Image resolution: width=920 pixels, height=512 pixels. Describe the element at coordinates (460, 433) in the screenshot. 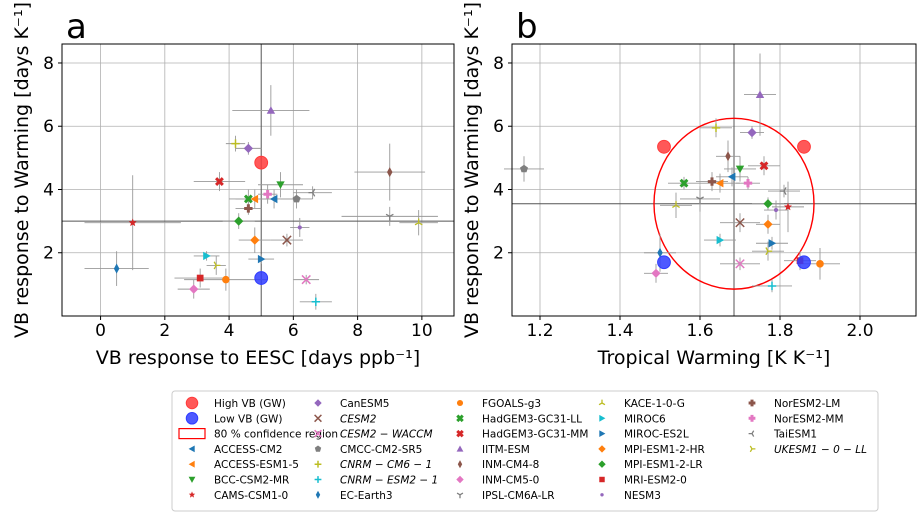

I see `legend-marker-hadgem3-gc31-mm` at that location.